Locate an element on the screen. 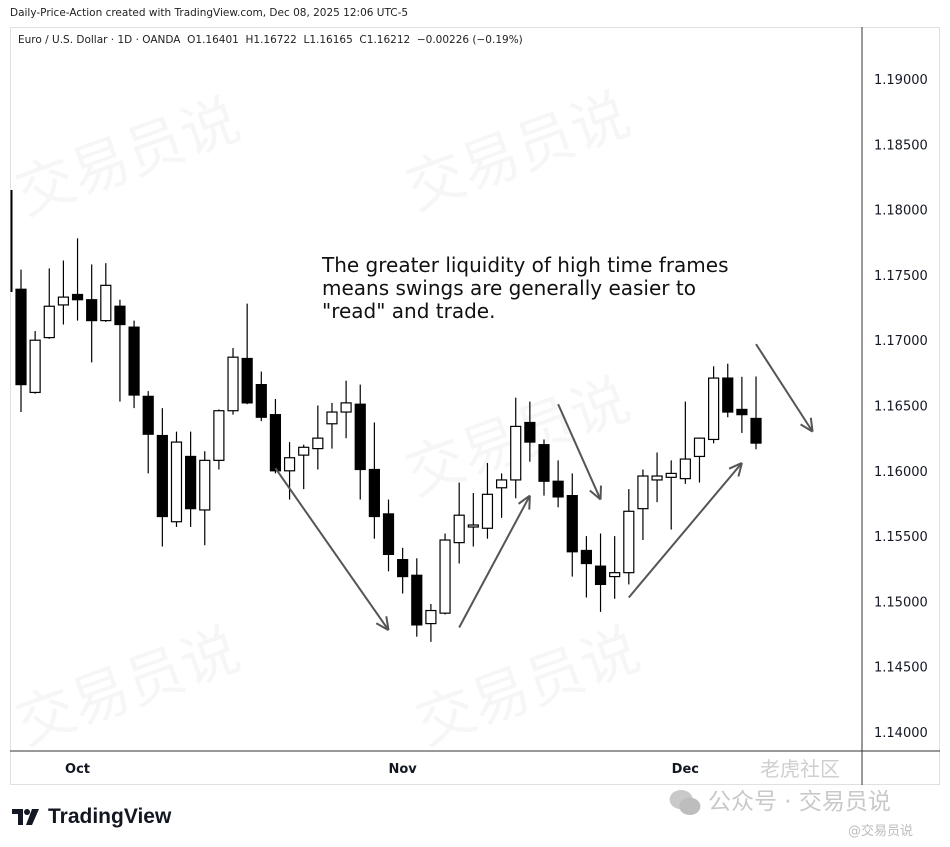 This screenshot has height=847, width=950. tradingview-logo: TradingView is located at coordinates (91, 817).